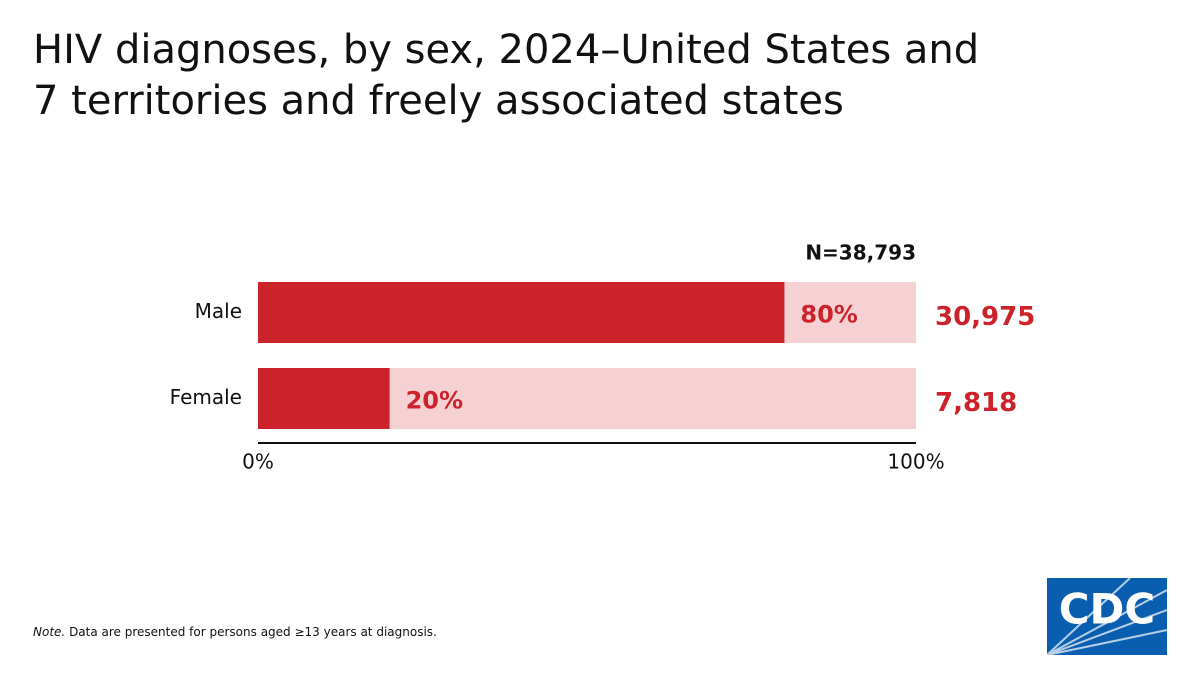  What do you see at coordinates (218, 311) in the screenshot?
I see `y-tick-label: Male` at bounding box center [218, 311].